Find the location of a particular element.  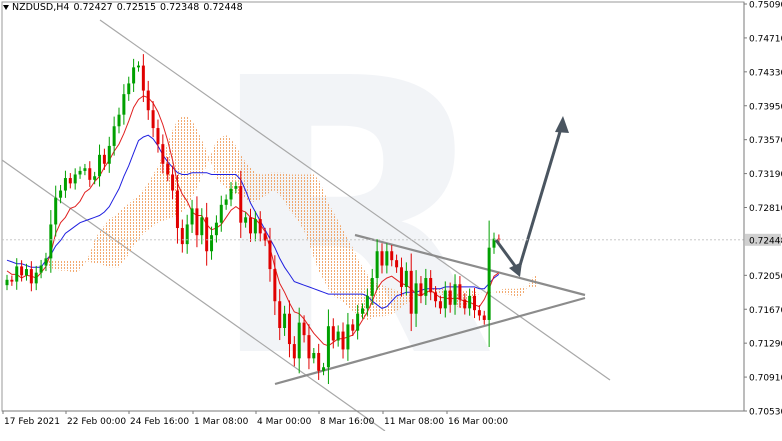

x-tick-label: 22 Feb 00:00 is located at coordinates (96, 422).